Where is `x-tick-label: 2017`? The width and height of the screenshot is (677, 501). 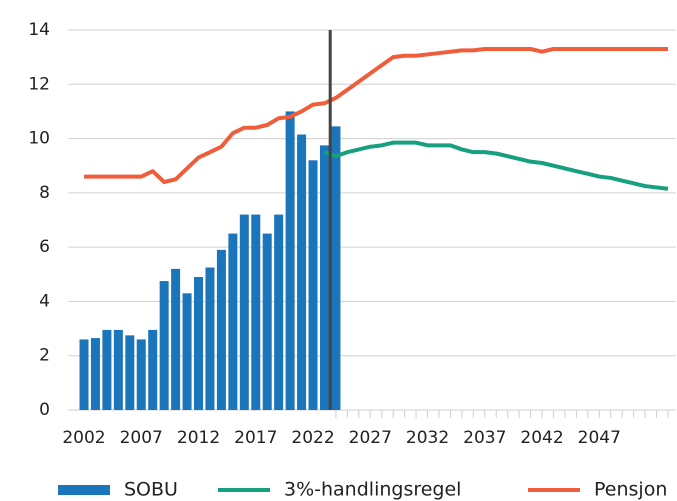
x-tick-label: 2017 is located at coordinates (255, 438).